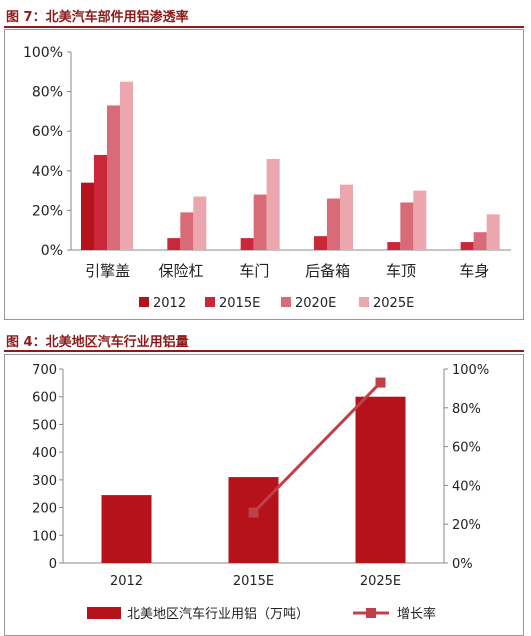 The width and height of the screenshot is (531, 636). What do you see at coordinates (218, 614) in the screenshot?
I see `legend-label: 北美地区汽车行业用铝（万吨）` at bounding box center [218, 614].